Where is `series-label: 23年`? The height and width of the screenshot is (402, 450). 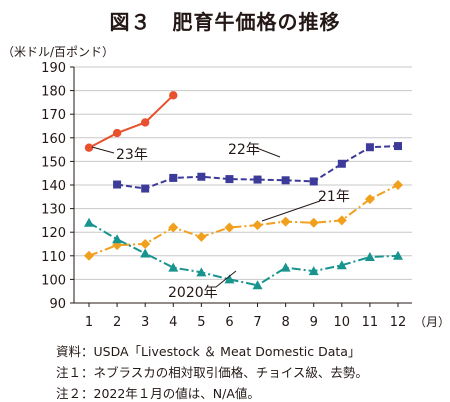
series-label: 23年 is located at coordinates (132, 155).